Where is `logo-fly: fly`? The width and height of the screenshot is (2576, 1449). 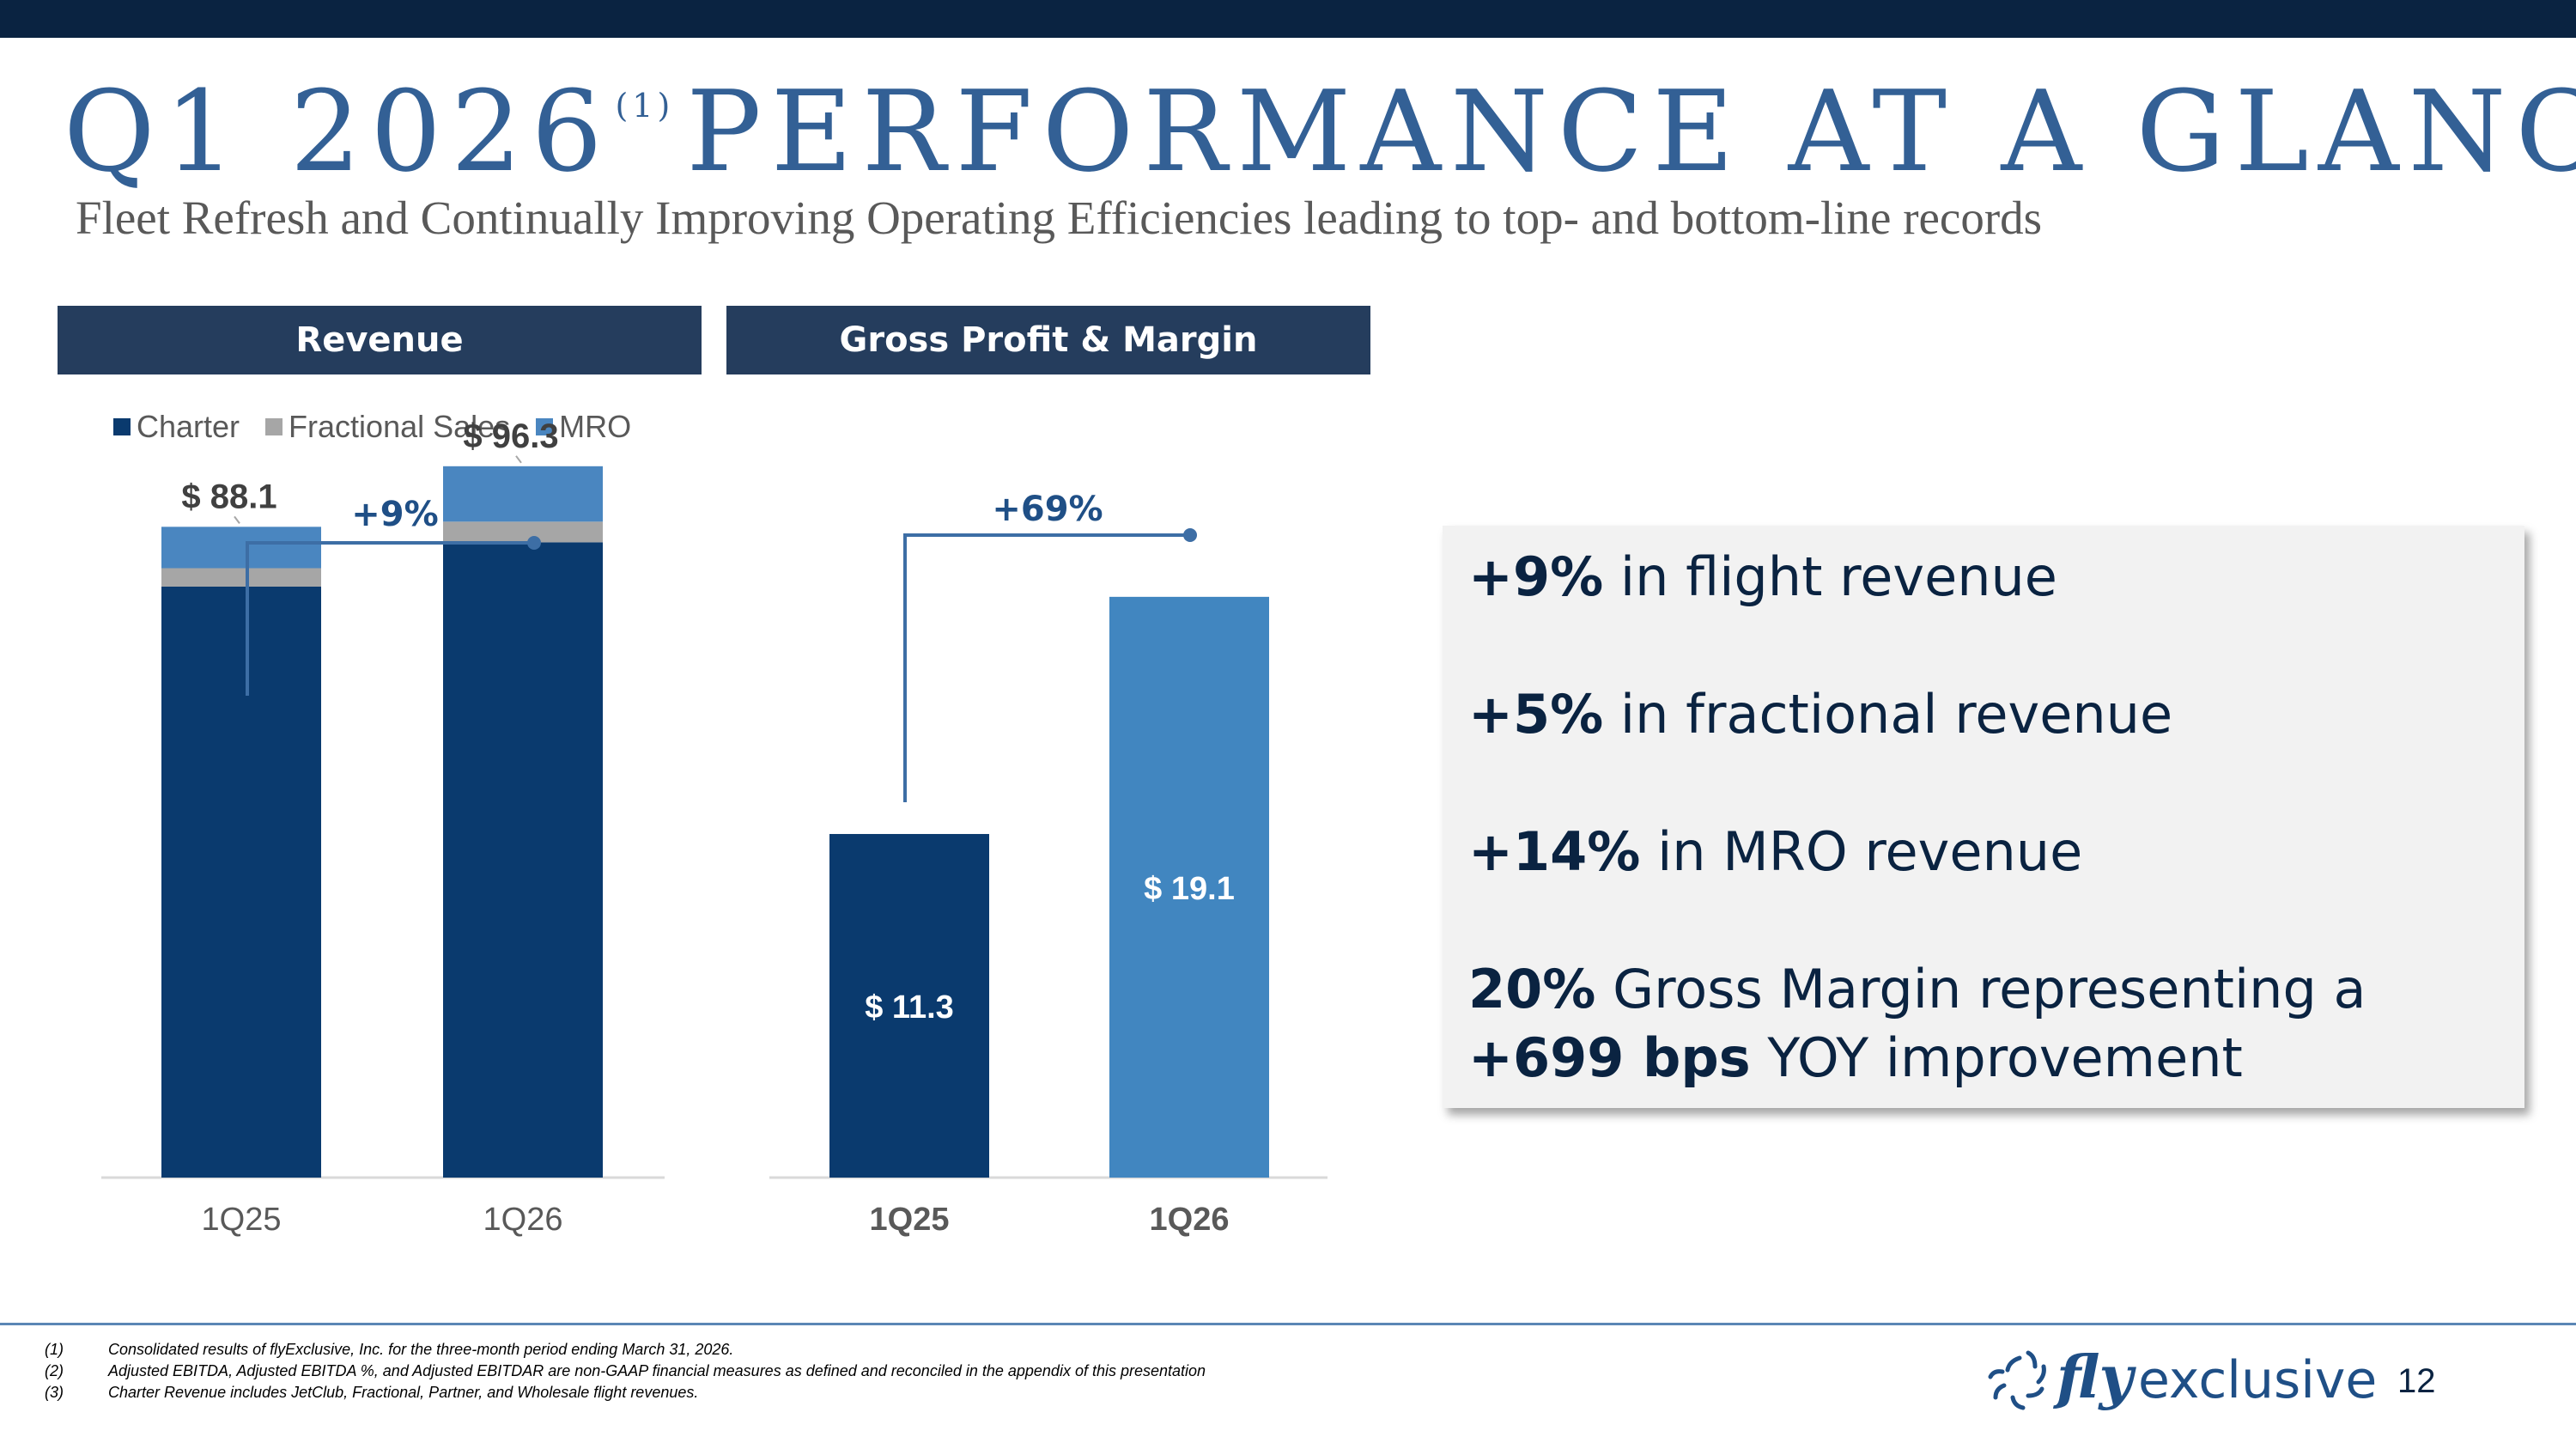
logo-fly: fly is located at coordinates (2094, 1377).